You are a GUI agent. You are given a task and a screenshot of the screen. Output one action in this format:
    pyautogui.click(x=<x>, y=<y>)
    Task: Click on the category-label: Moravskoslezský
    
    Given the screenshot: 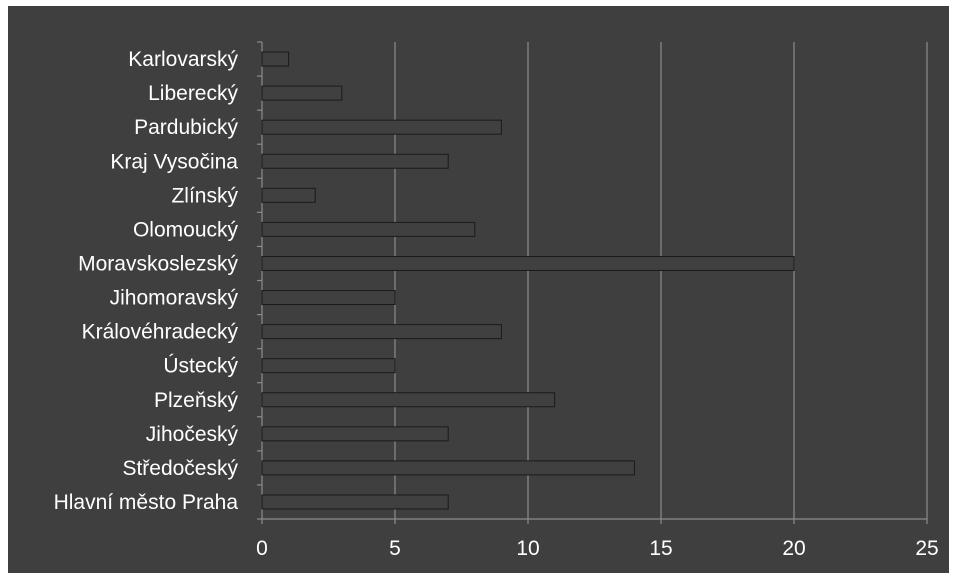 What is the action you would take?
    pyautogui.click(x=158, y=263)
    